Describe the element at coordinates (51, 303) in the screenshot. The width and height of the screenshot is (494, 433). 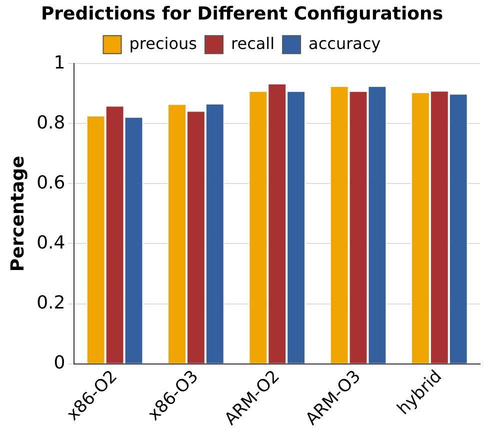
I see `y-tick-label: 0.2` at that location.